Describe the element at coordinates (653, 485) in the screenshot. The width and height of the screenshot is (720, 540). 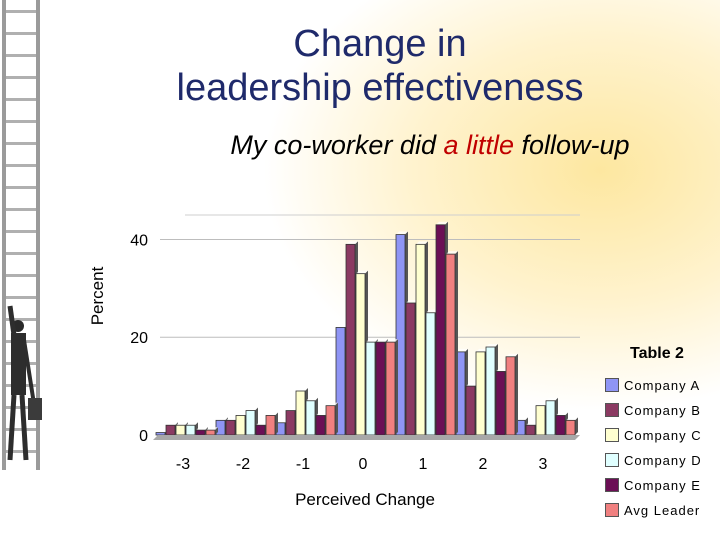
I see `legend-item: Company E` at that location.